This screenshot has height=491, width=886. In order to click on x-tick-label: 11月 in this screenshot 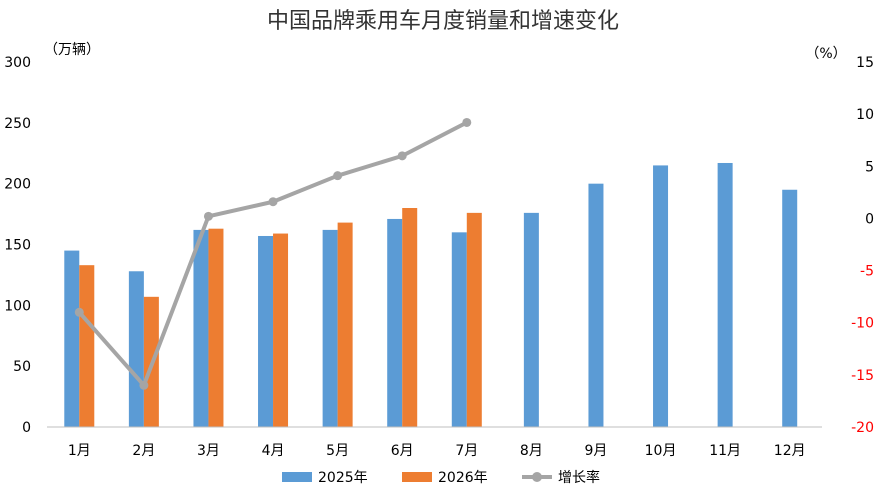, I will do `click(725, 451)`.